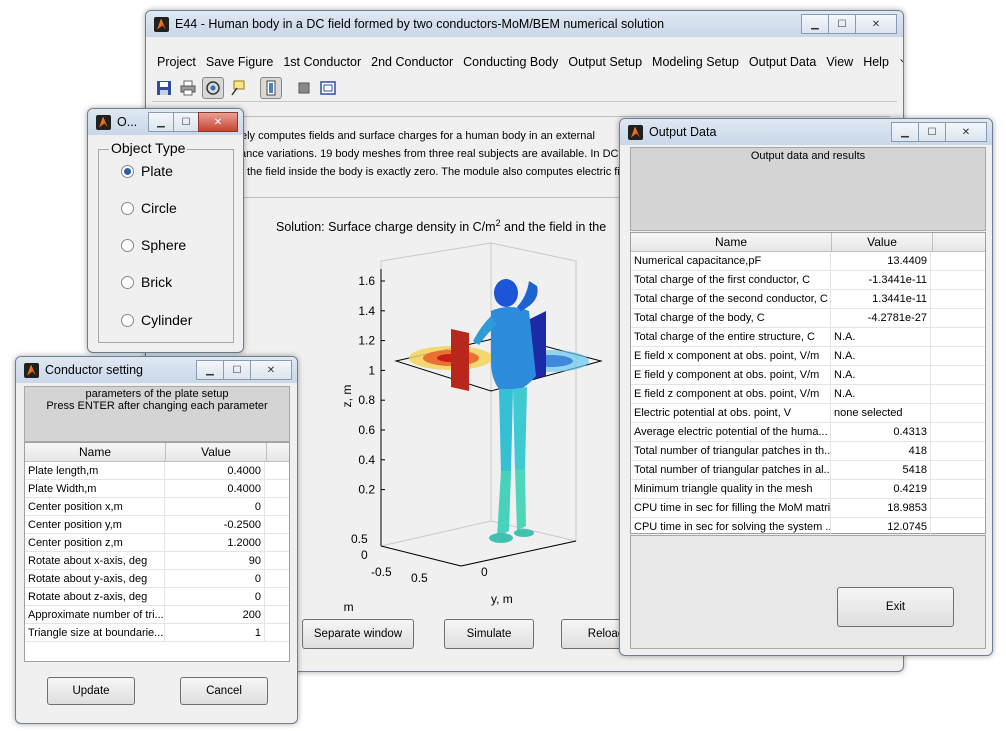 The image size is (1006, 731). What do you see at coordinates (157, 543) in the screenshot?
I see `table-row: Center position z,m 1.2000` at bounding box center [157, 543].